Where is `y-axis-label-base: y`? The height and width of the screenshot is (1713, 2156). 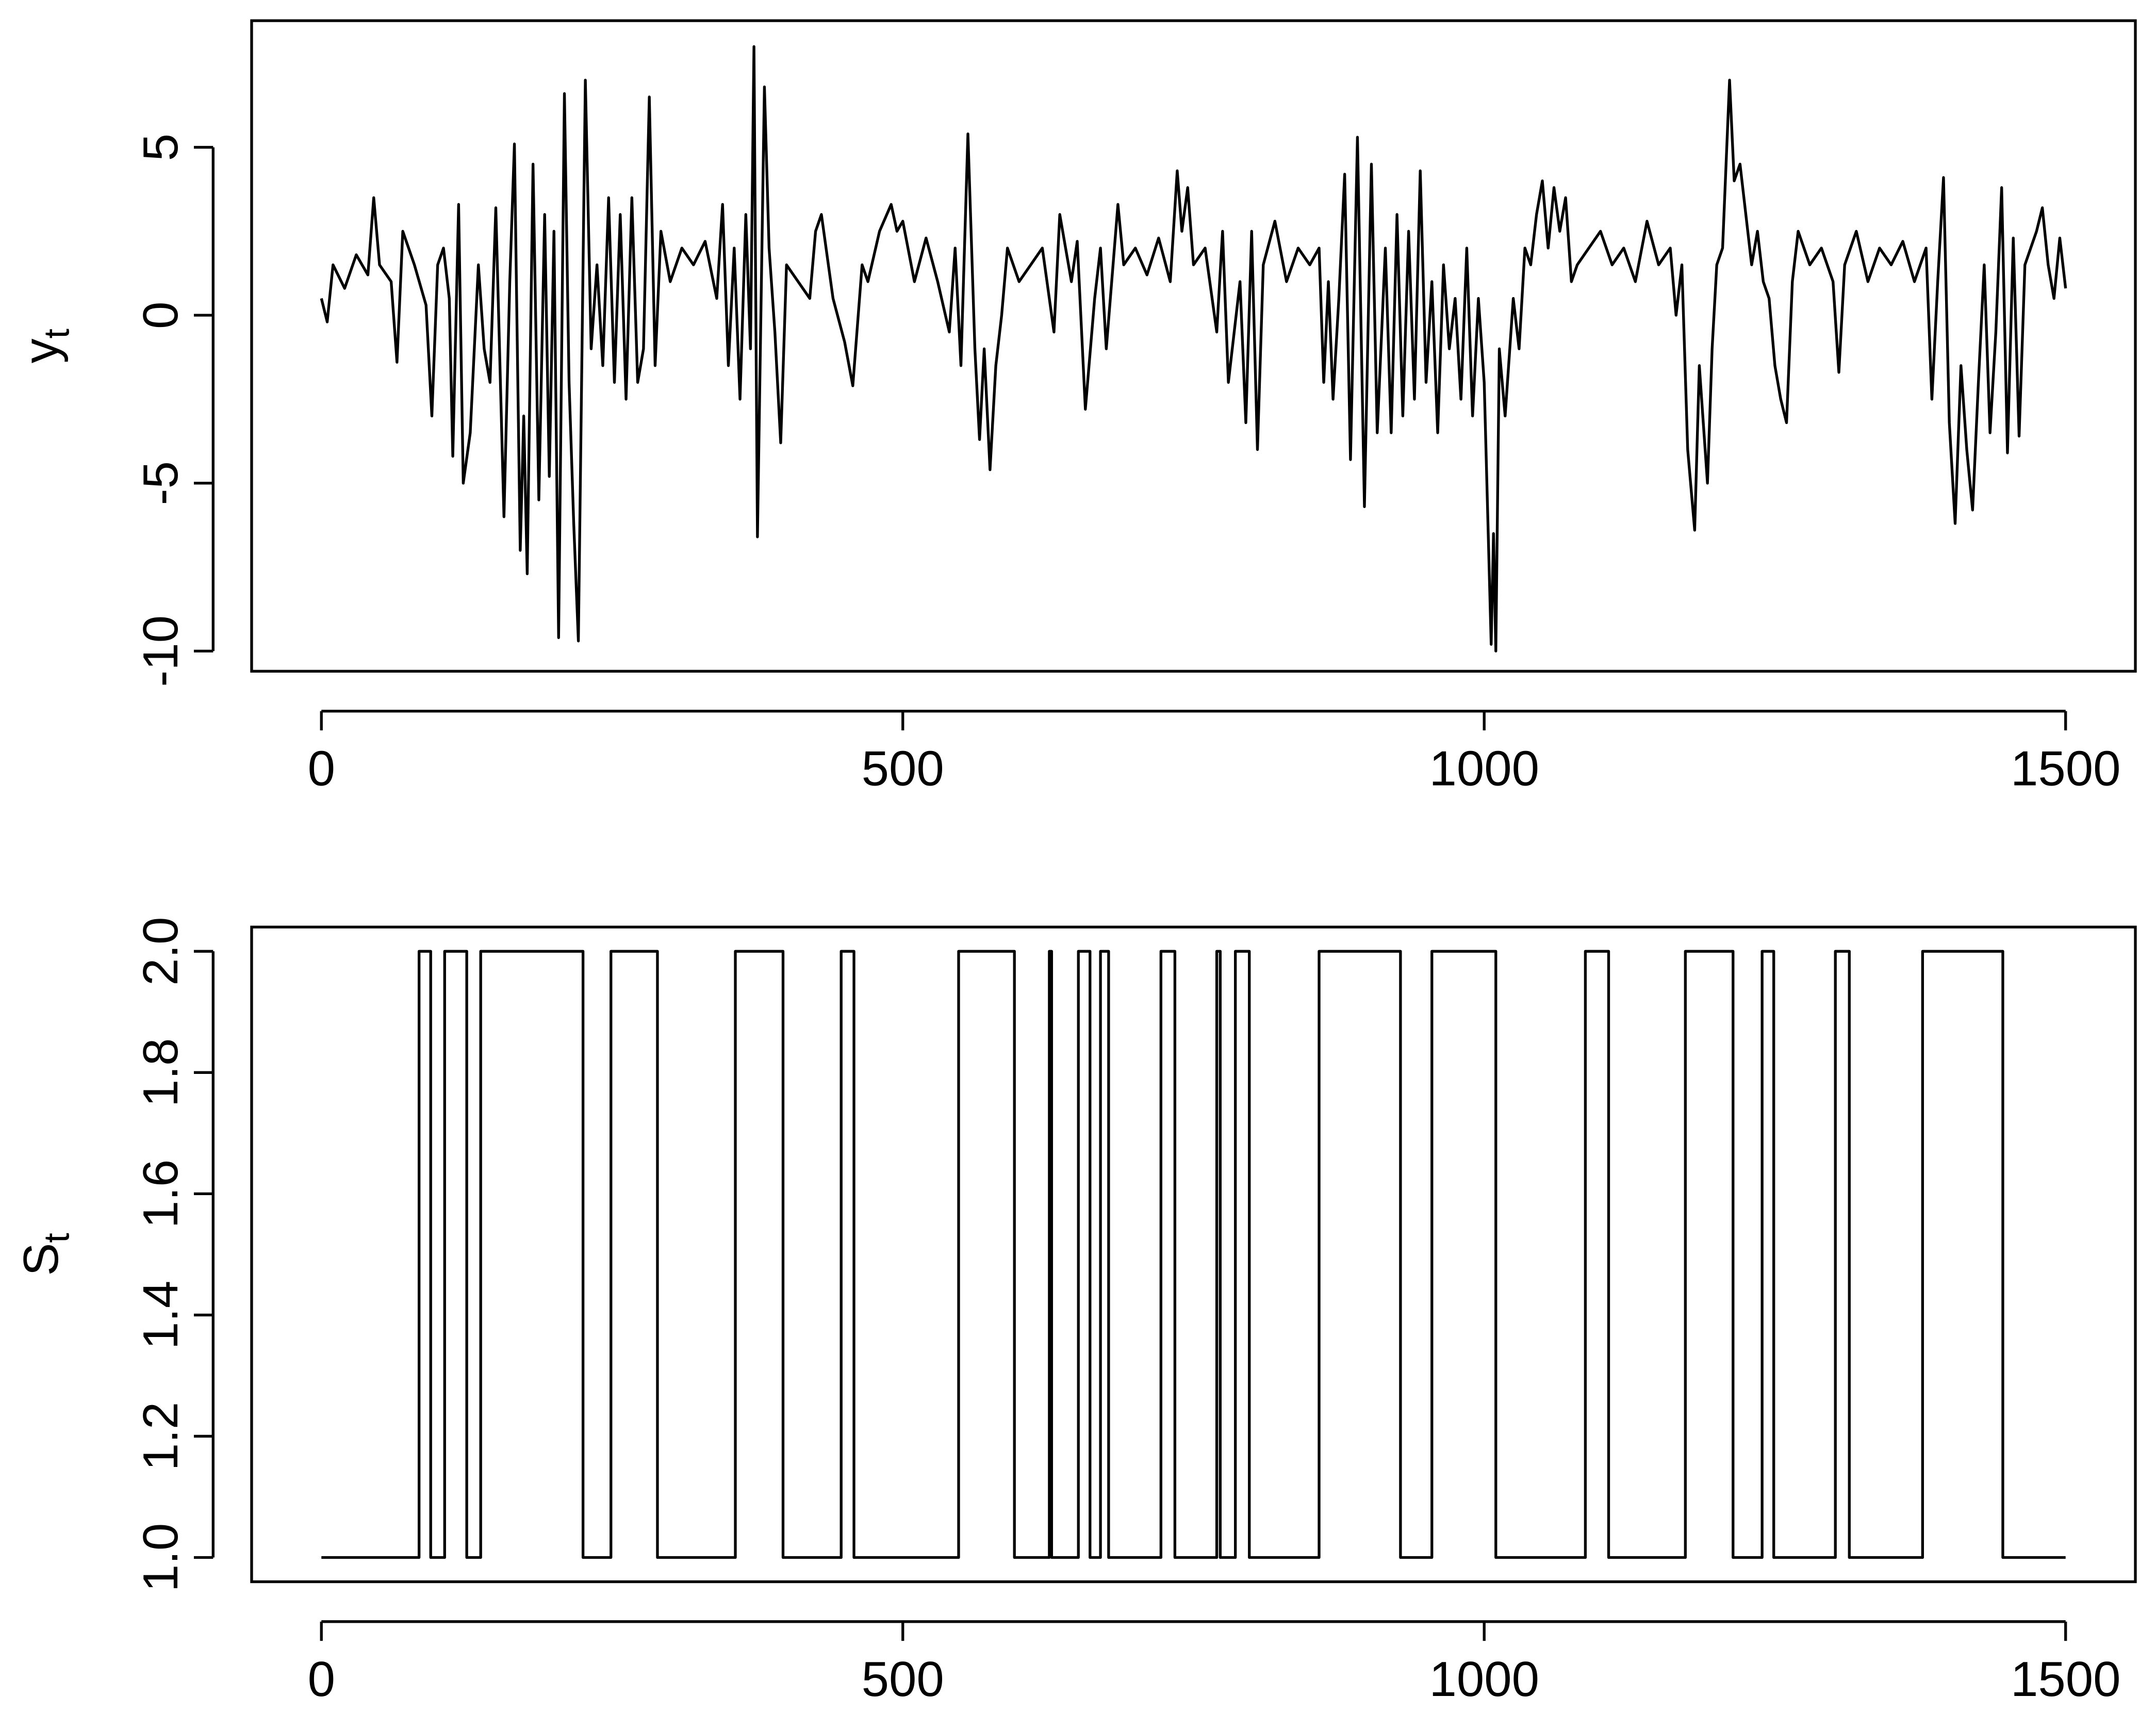
y-axis-label-base: y is located at coordinates (41, 350).